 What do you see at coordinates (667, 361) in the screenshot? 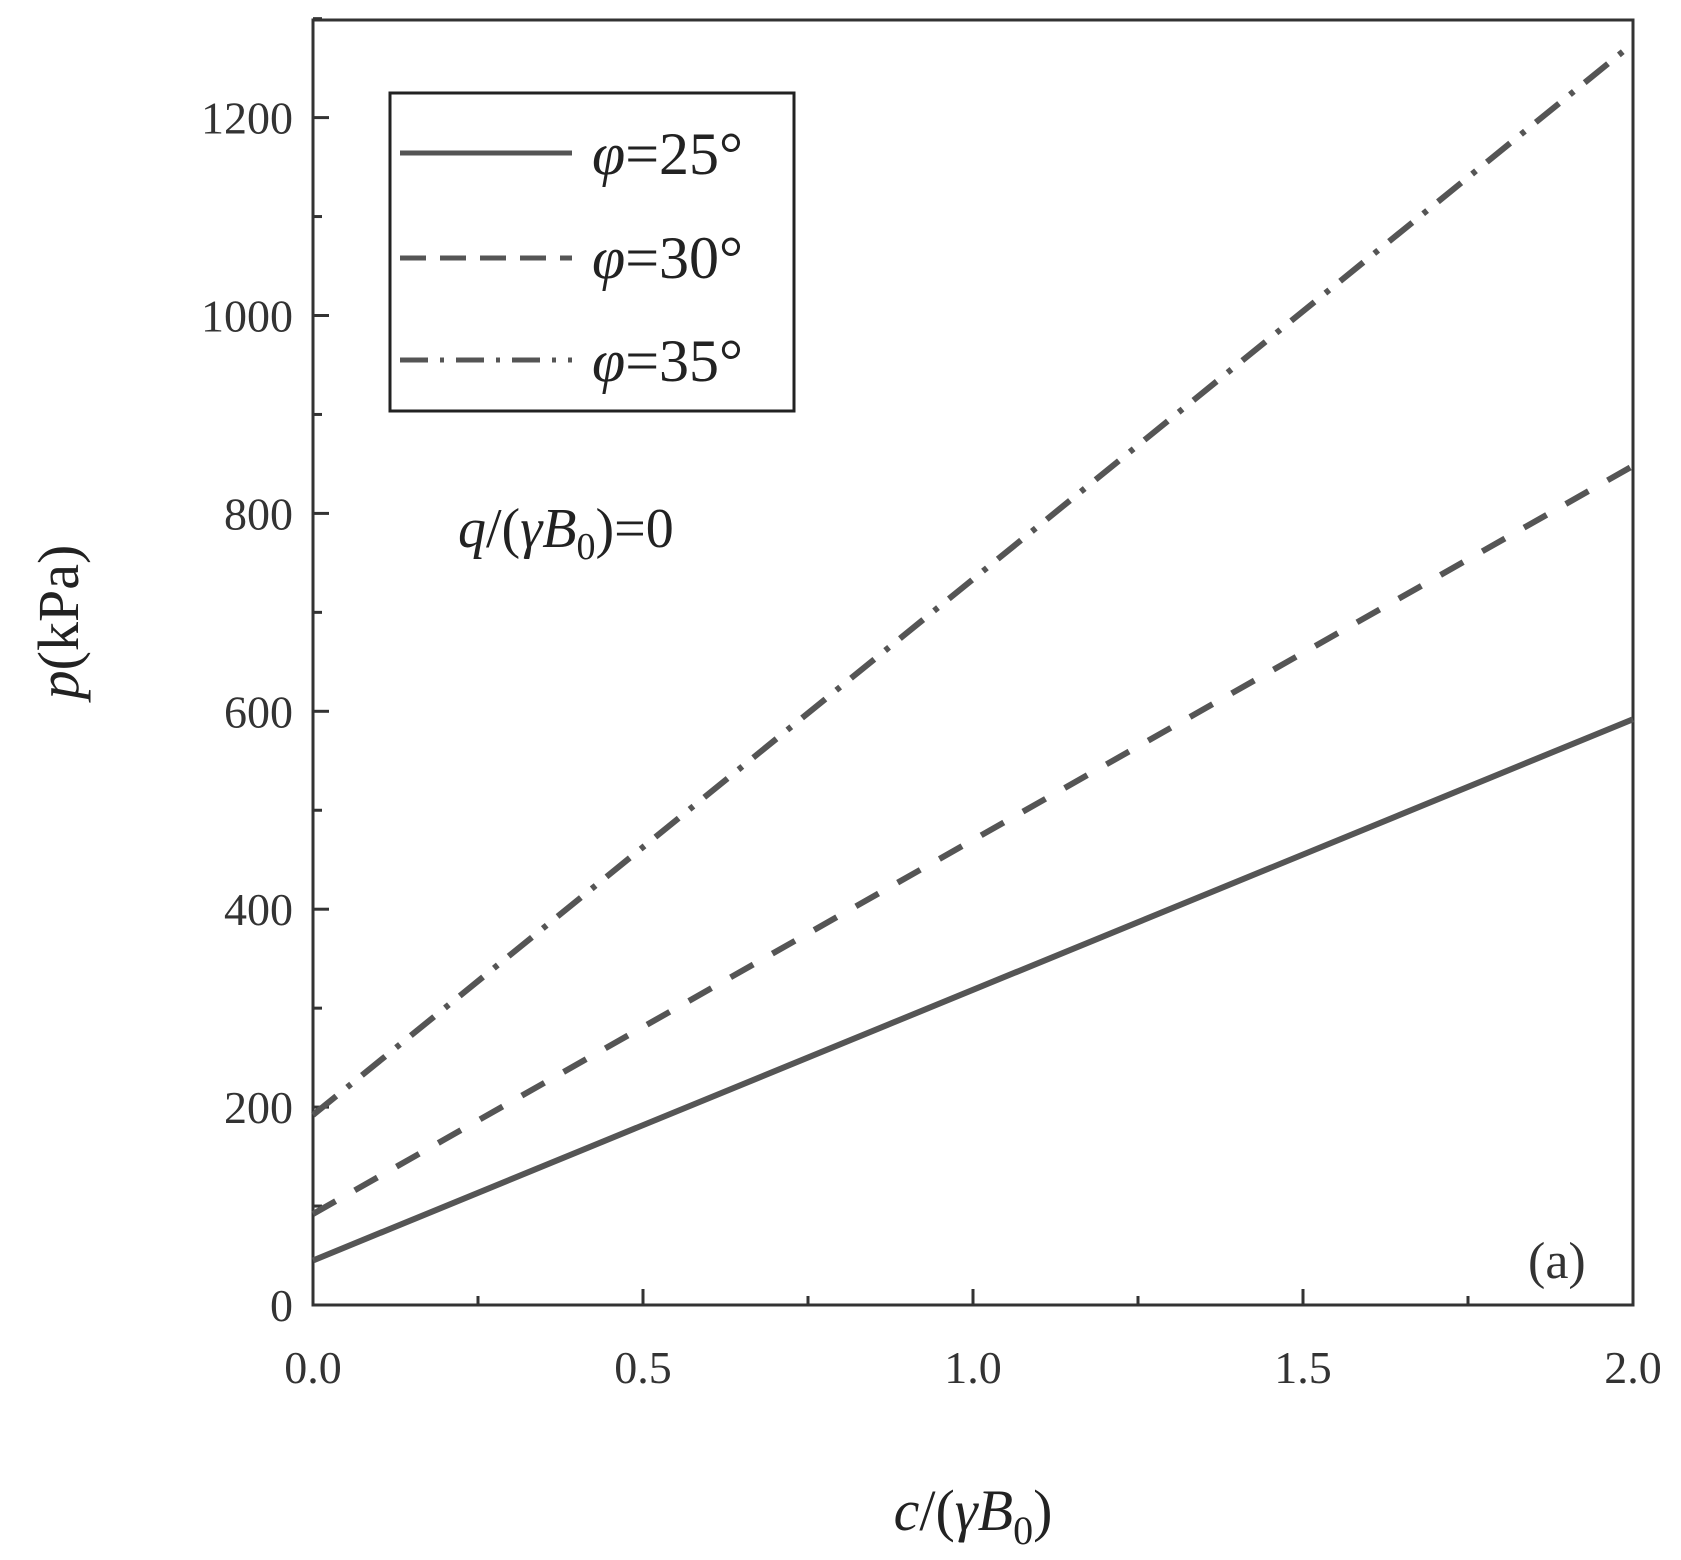
I see `legend-label-phi35: φ=35°` at bounding box center [667, 361].